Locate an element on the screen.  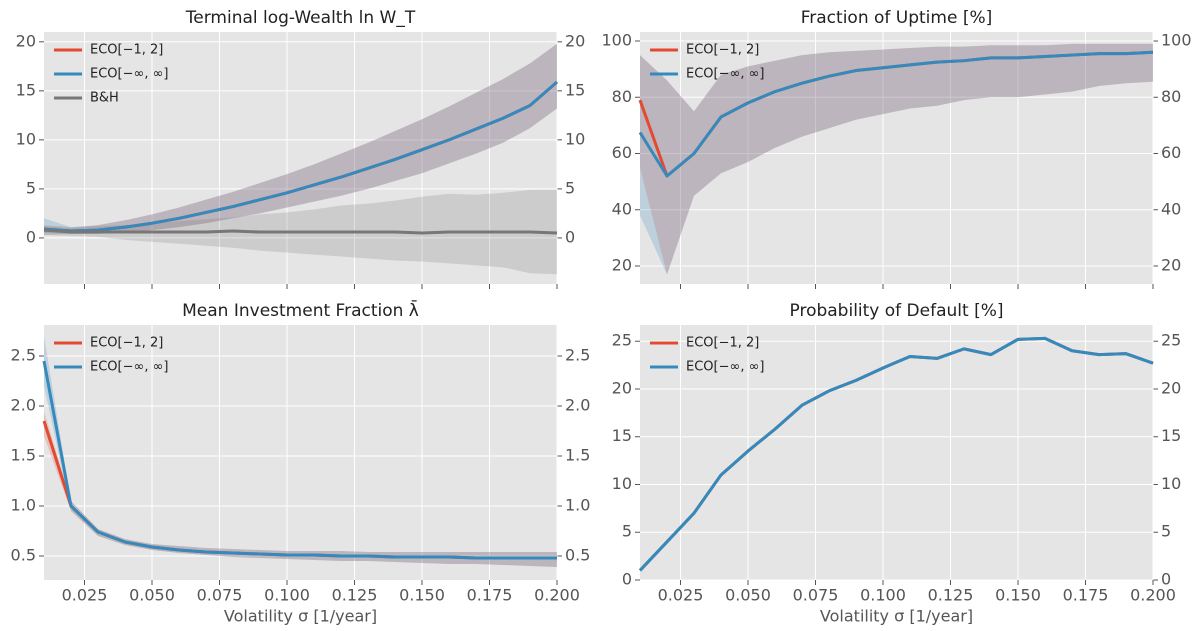
y-tick-label: 1.0 is located at coordinates (23, 505).